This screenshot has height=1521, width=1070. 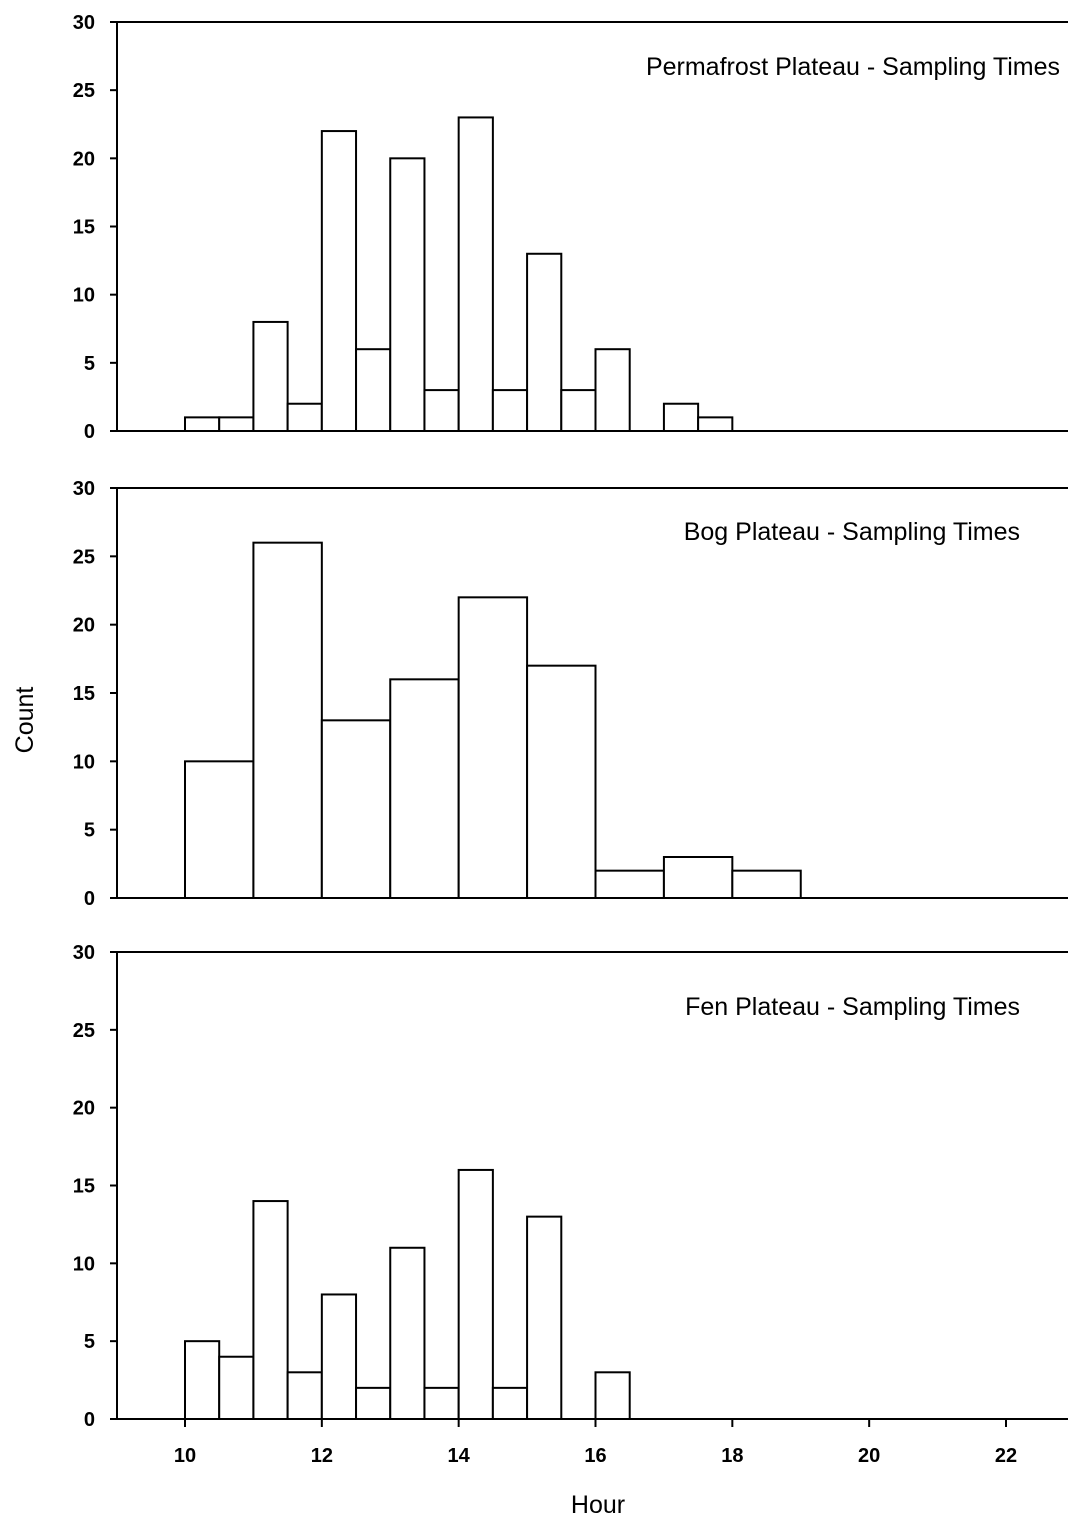 What do you see at coordinates (84, 228) in the screenshot?
I see `y-tick-label-permafrost-15: 15` at bounding box center [84, 228].